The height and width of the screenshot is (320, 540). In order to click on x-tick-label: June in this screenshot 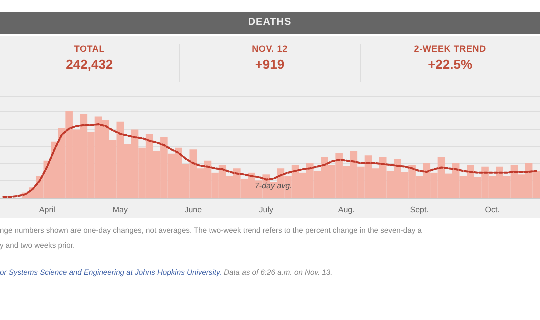, I will do `click(193, 210)`.